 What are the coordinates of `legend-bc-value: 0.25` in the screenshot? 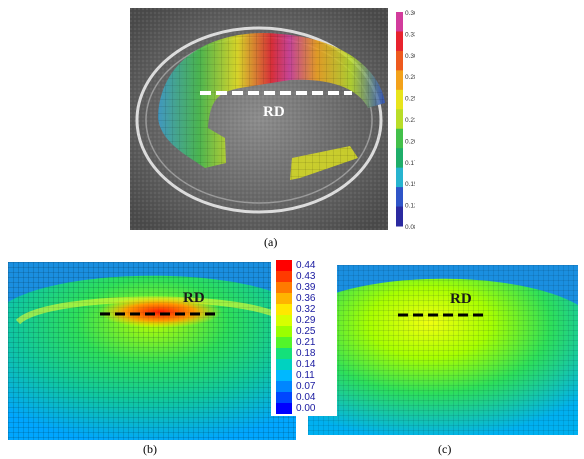 It's located at (306, 331).